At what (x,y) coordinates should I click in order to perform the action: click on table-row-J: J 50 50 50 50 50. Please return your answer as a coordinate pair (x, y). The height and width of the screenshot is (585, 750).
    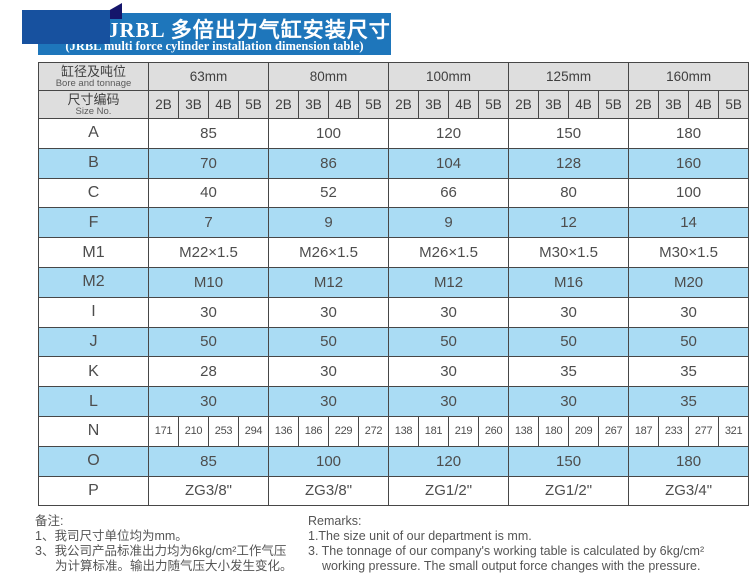
    Looking at the image, I should click on (394, 342).